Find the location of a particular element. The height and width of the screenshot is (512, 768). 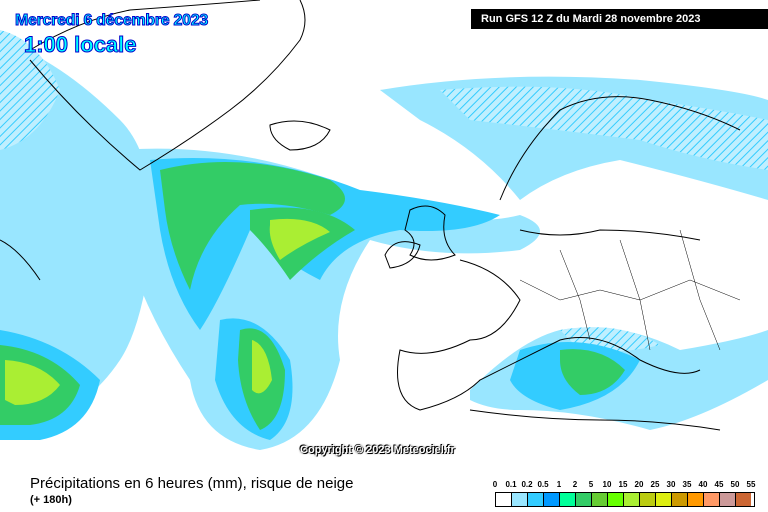

forecast-date: Mercredi 6 décembre 2023 is located at coordinates (112, 21).